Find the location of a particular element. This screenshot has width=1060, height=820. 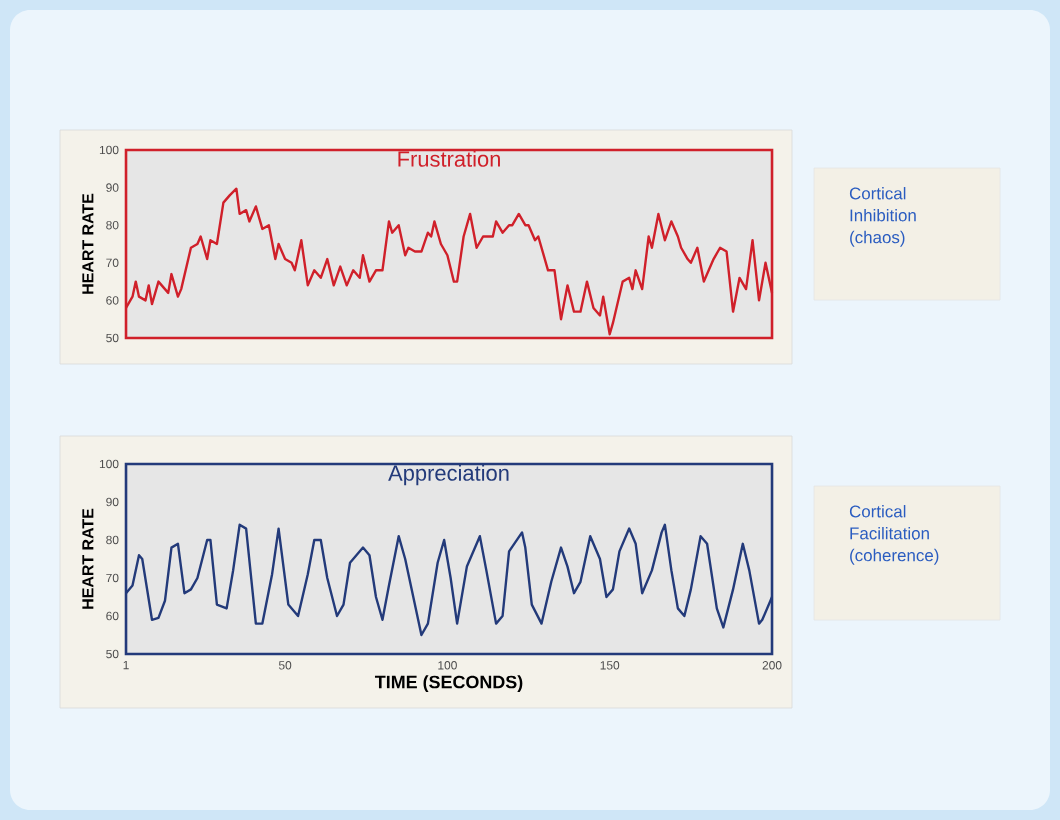

chart-title: Frustration is located at coordinates (449, 158).